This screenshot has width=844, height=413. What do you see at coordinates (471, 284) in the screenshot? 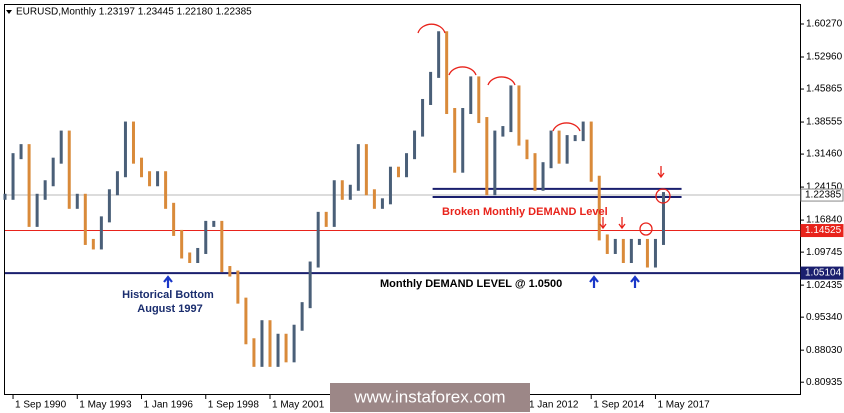
I see `annotation: Monthly DEMAND LEVEL @ 1.0500` at bounding box center [471, 284].